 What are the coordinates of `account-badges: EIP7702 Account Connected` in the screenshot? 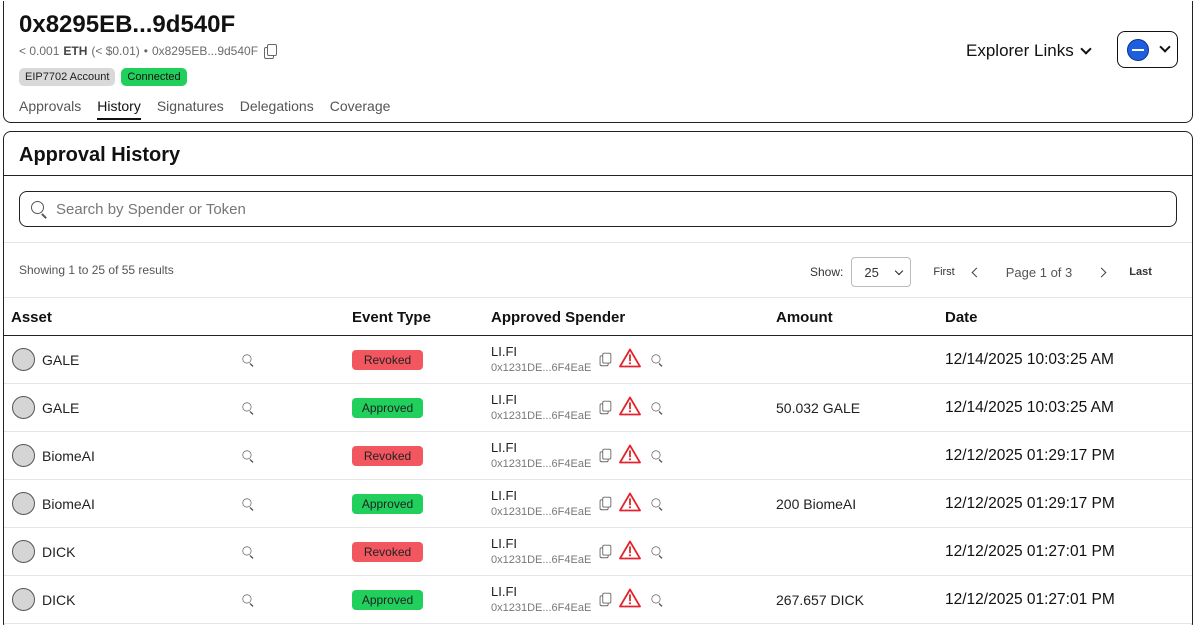 It's located at (103, 77).